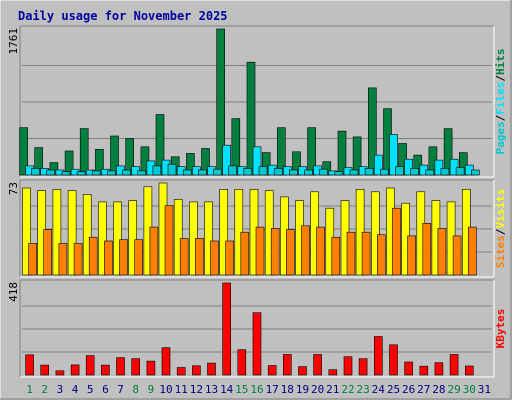 The height and width of the screenshot is (400, 512). What do you see at coordinates (165, 389) in the screenshot?
I see `day-label: 10` at bounding box center [165, 389].